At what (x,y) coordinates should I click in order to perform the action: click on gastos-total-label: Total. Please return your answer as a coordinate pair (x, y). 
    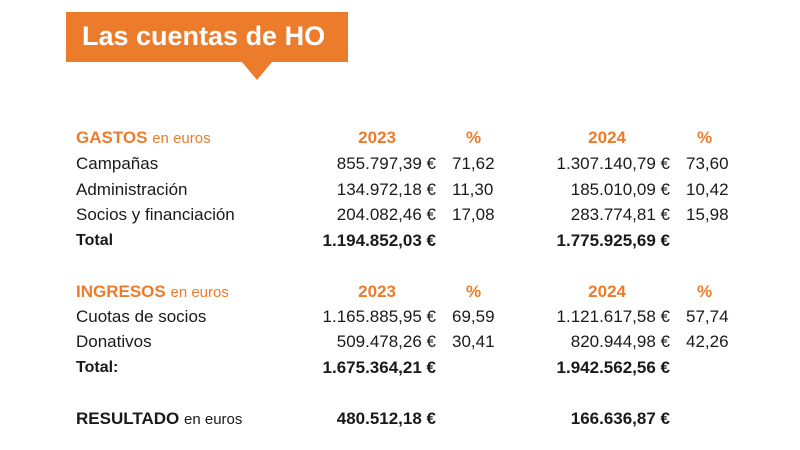
    Looking at the image, I should click on (95, 240).